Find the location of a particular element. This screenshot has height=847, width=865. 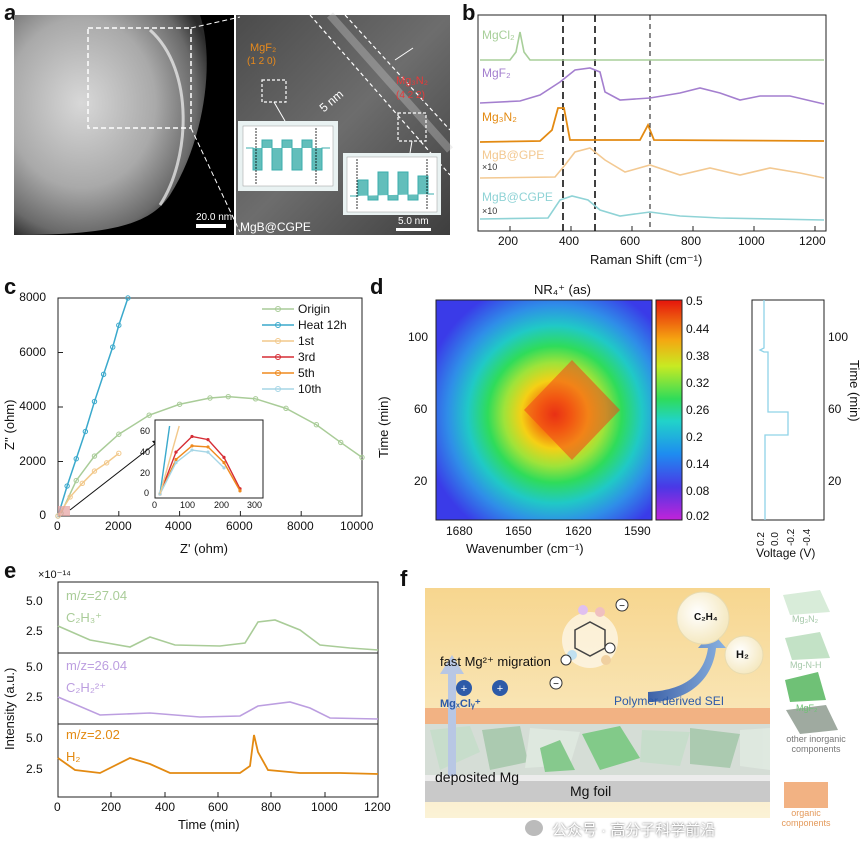

wechat-icon is located at coordinates (534, 828).